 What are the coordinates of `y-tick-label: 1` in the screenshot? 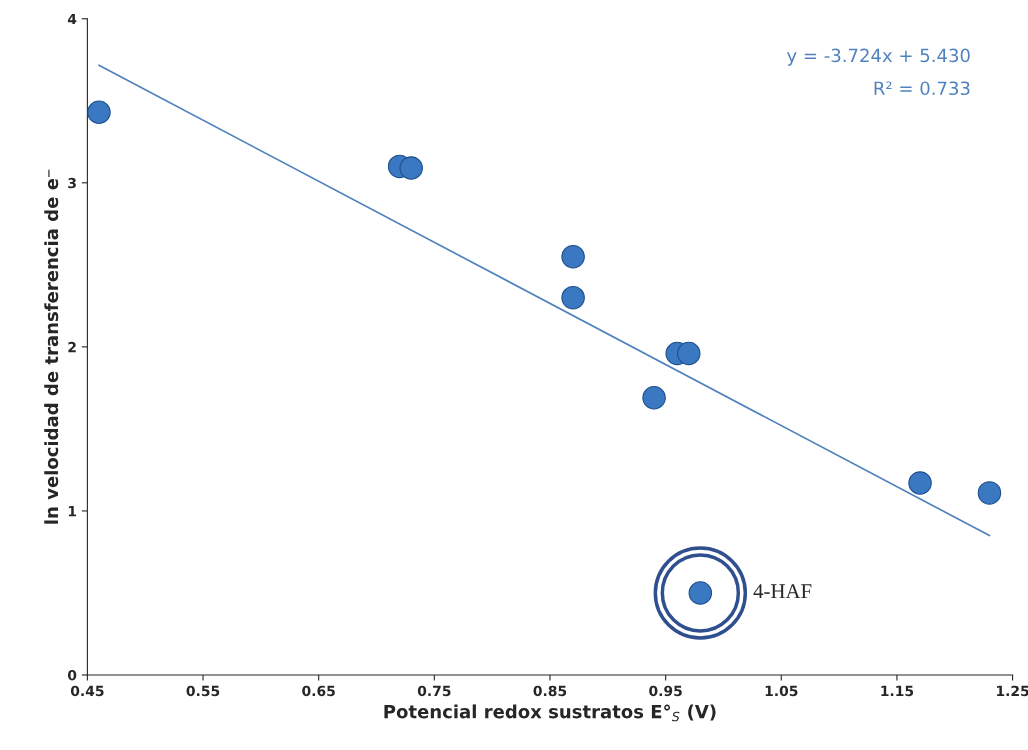 It's located at (72, 511).